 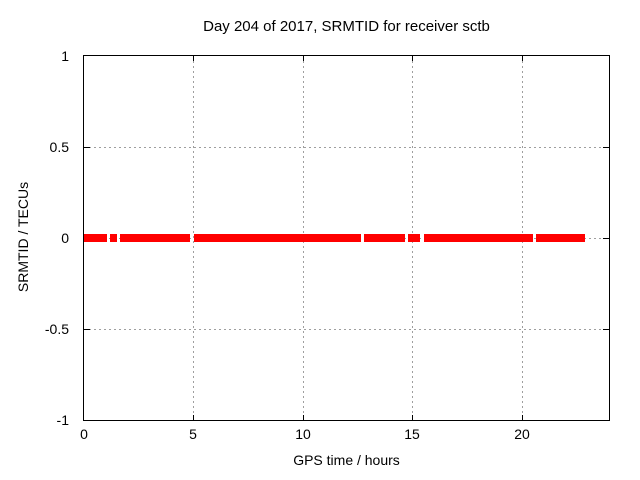 I want to click on y-tick-label: 0.5, so click(x=59, y=147).